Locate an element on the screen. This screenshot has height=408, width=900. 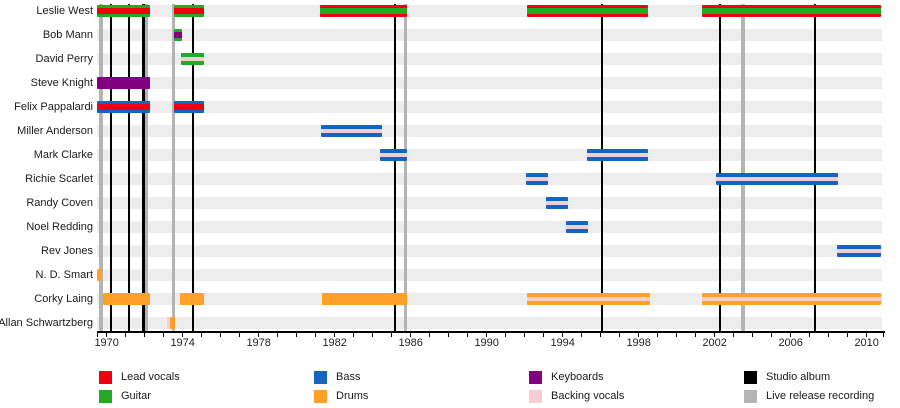
member-row-label: Steve Knight is located at coordinates (61, 83).